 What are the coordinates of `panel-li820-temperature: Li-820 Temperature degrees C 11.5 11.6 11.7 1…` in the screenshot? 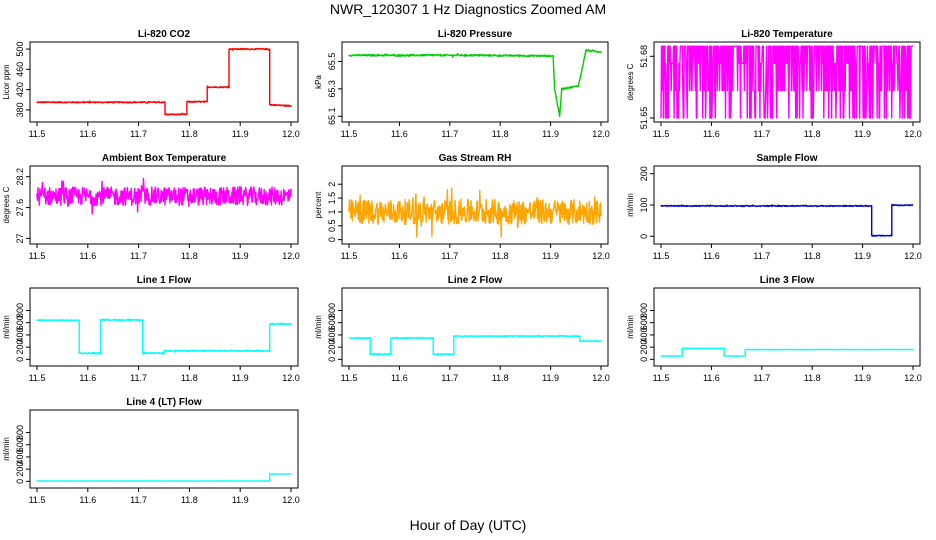 It's located at (774, 84).